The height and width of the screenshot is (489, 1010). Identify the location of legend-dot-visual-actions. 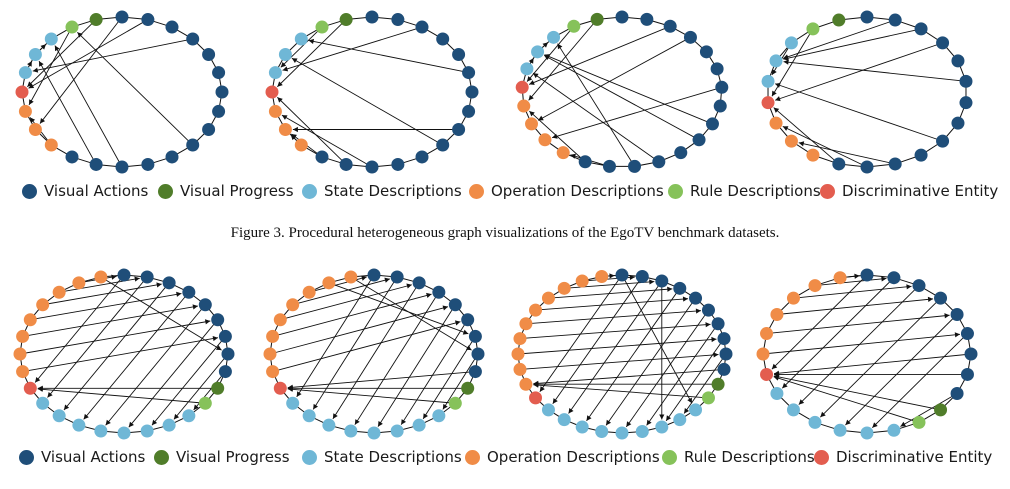
(26, 457).